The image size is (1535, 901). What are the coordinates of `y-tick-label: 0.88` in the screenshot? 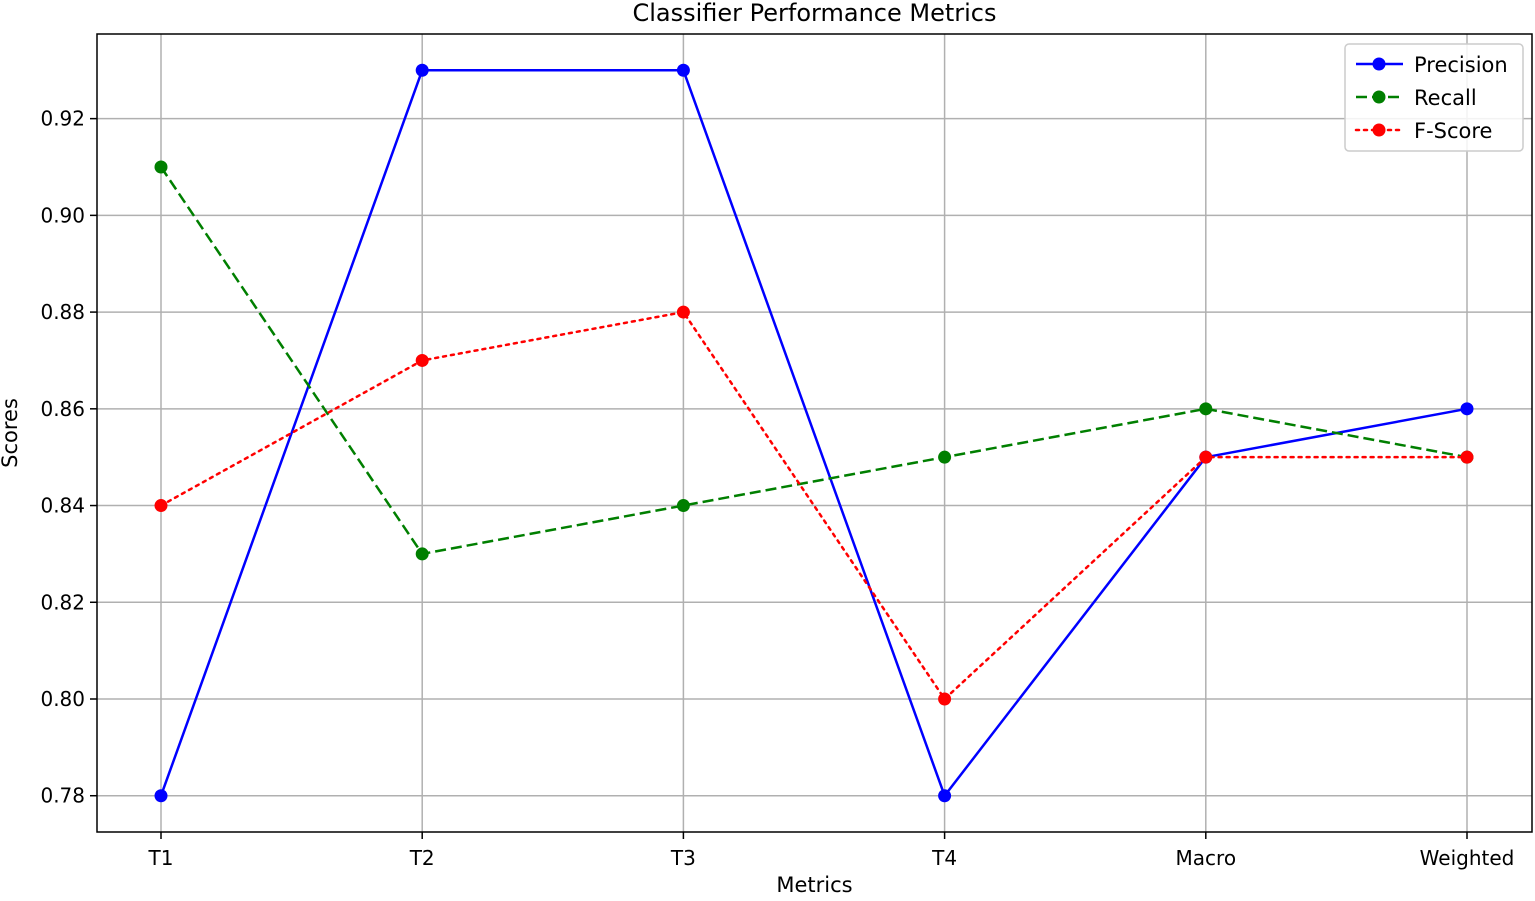 It's located at (62, 312).